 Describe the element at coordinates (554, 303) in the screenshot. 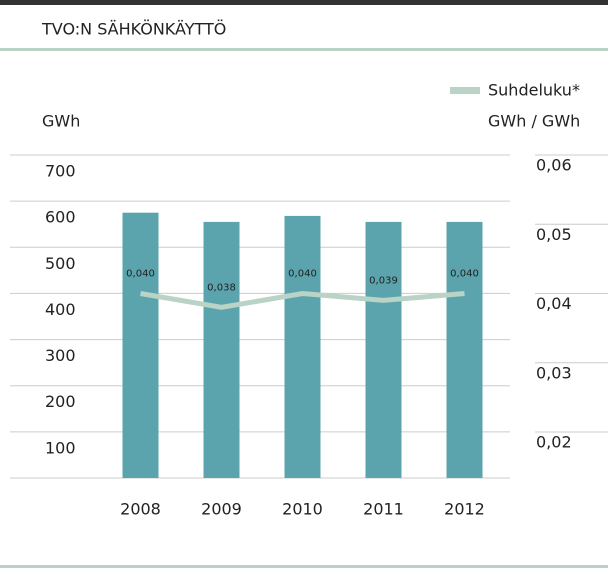

I see `y2-tick-label: 0,04` at that location.